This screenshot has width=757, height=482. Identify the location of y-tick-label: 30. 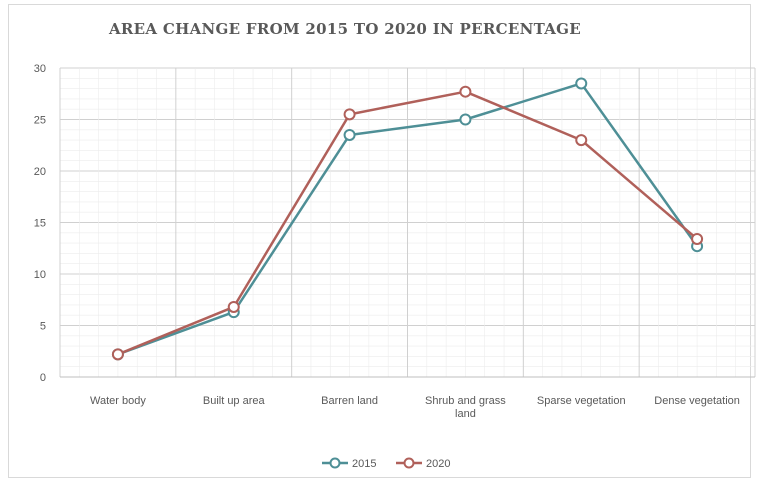
(40, 69).